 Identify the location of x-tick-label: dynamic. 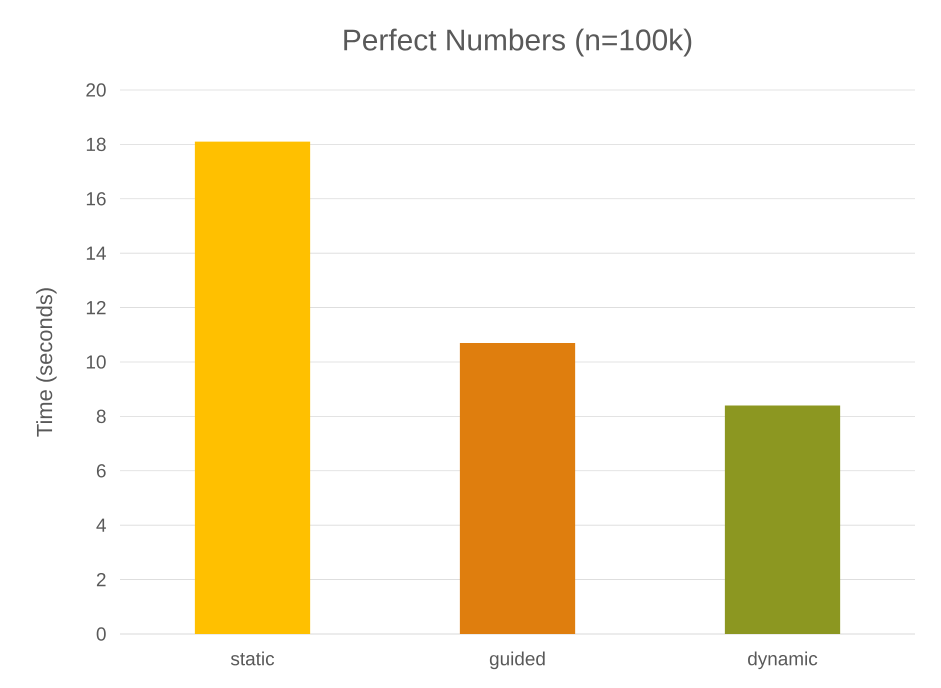
(783, 661).